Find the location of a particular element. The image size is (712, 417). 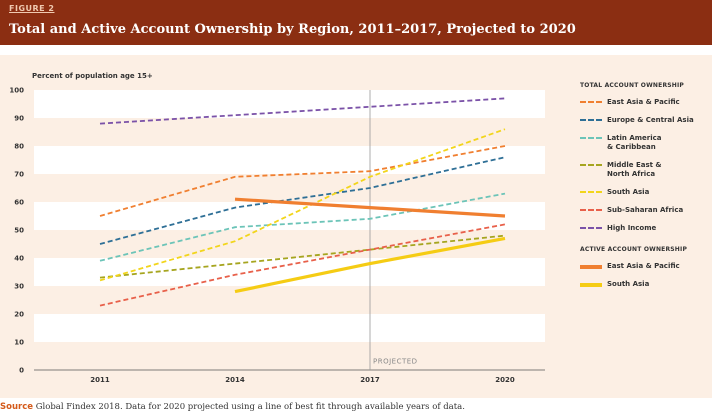

legend-label: Sub-Saharan Africa is located at coordinates (645, 210).